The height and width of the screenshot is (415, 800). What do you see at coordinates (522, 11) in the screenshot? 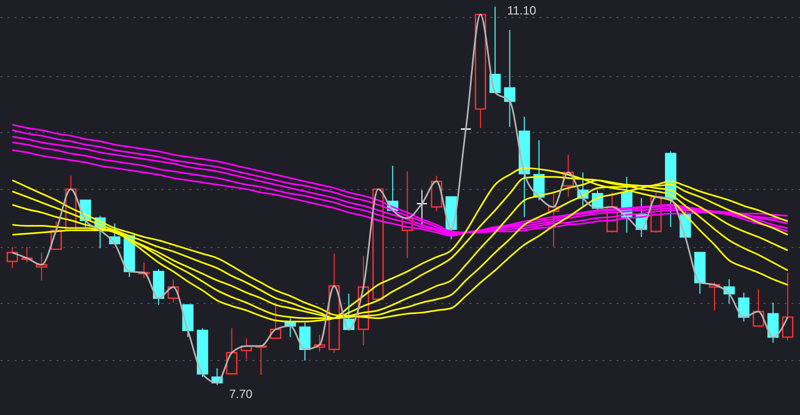
I see `annotation: 11.10` at bounding box center [522, 11].